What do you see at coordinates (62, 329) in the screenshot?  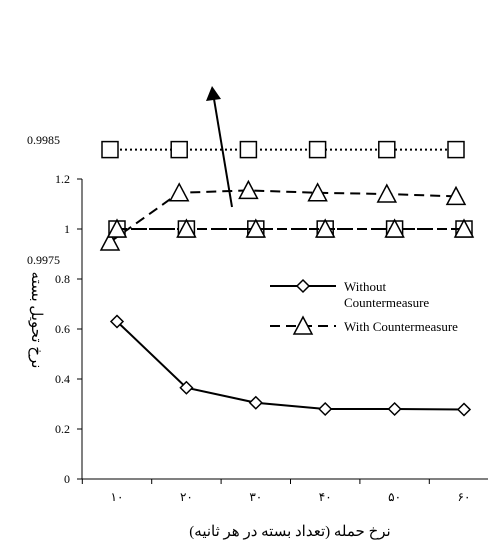 I see `y-tick-label: 0.6` at bounding box center [62, 329].